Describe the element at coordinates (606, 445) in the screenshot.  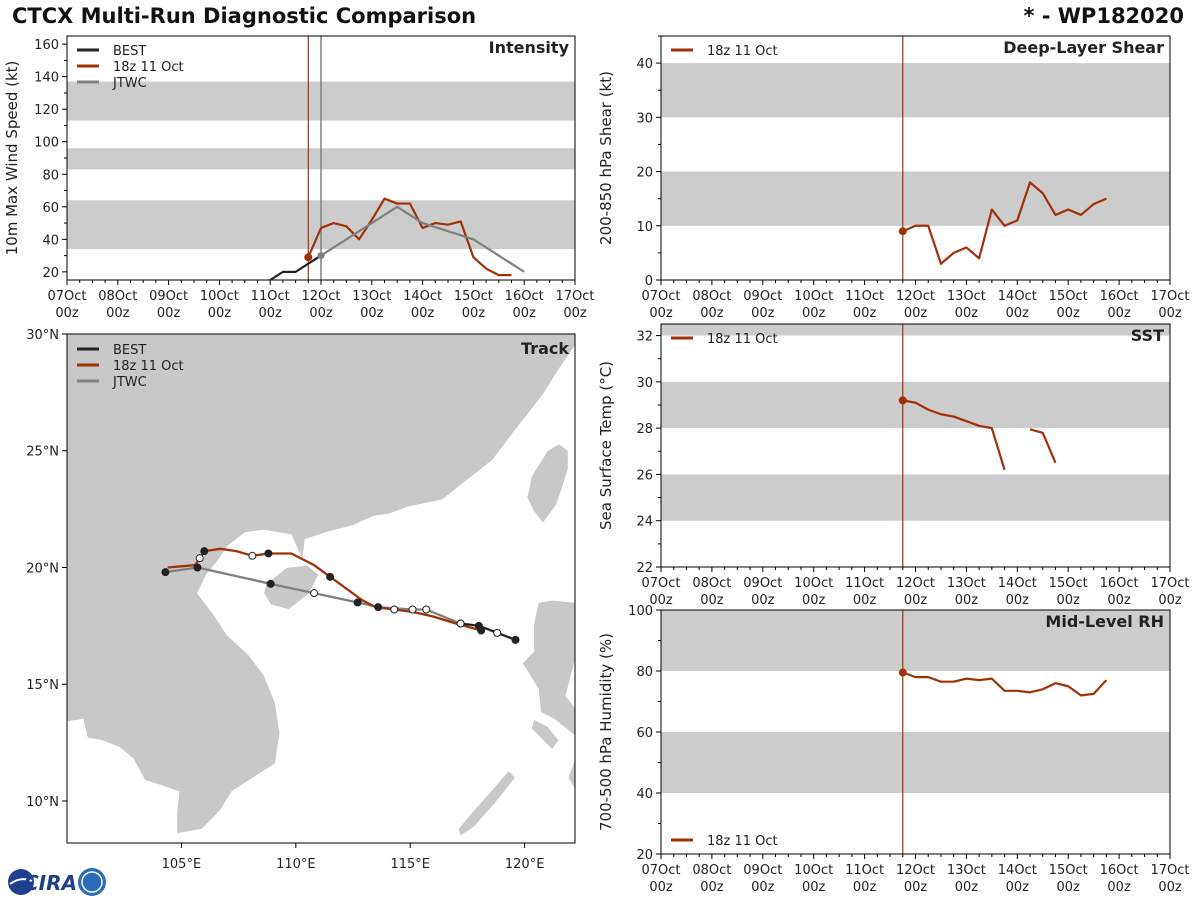
I see `y-axis-label: Sea Surface Temp (°C)` at that location.